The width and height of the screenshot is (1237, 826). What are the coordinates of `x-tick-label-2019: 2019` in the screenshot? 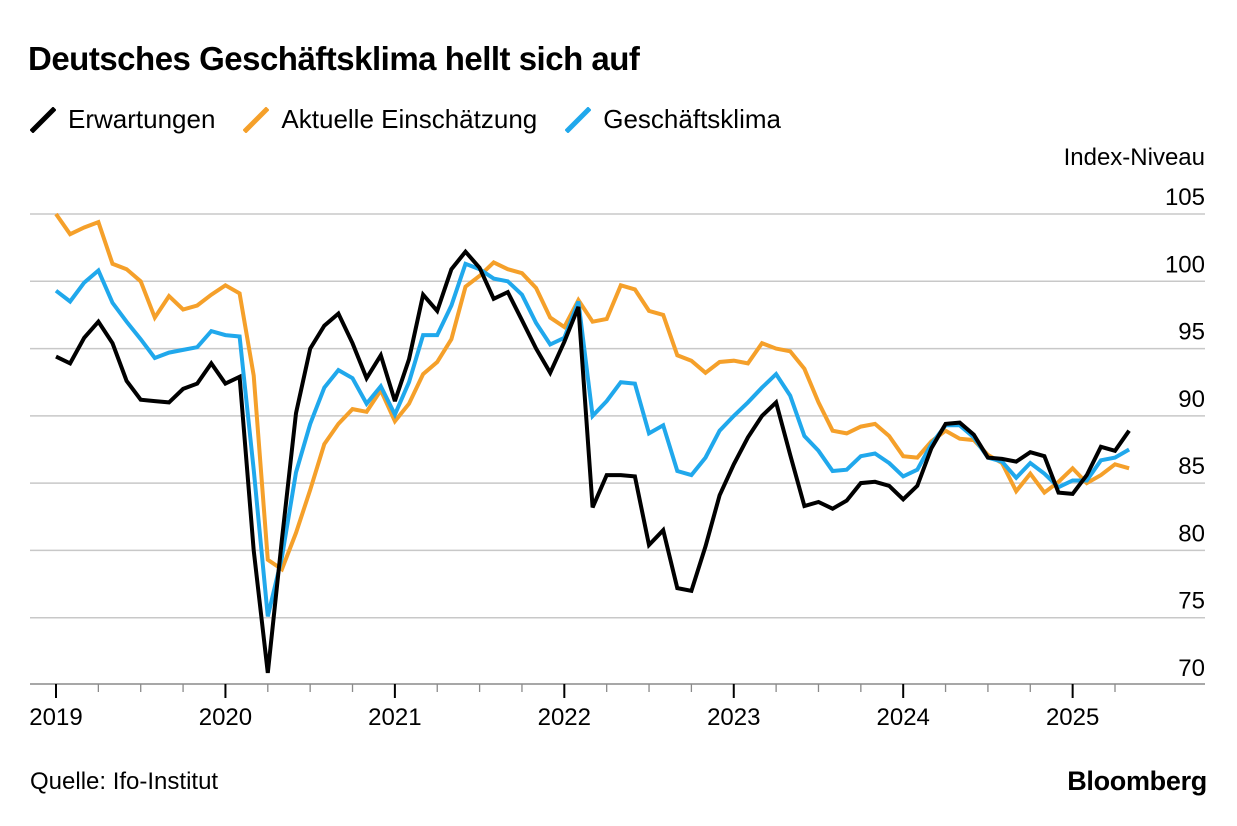 It's located at (55, 717).